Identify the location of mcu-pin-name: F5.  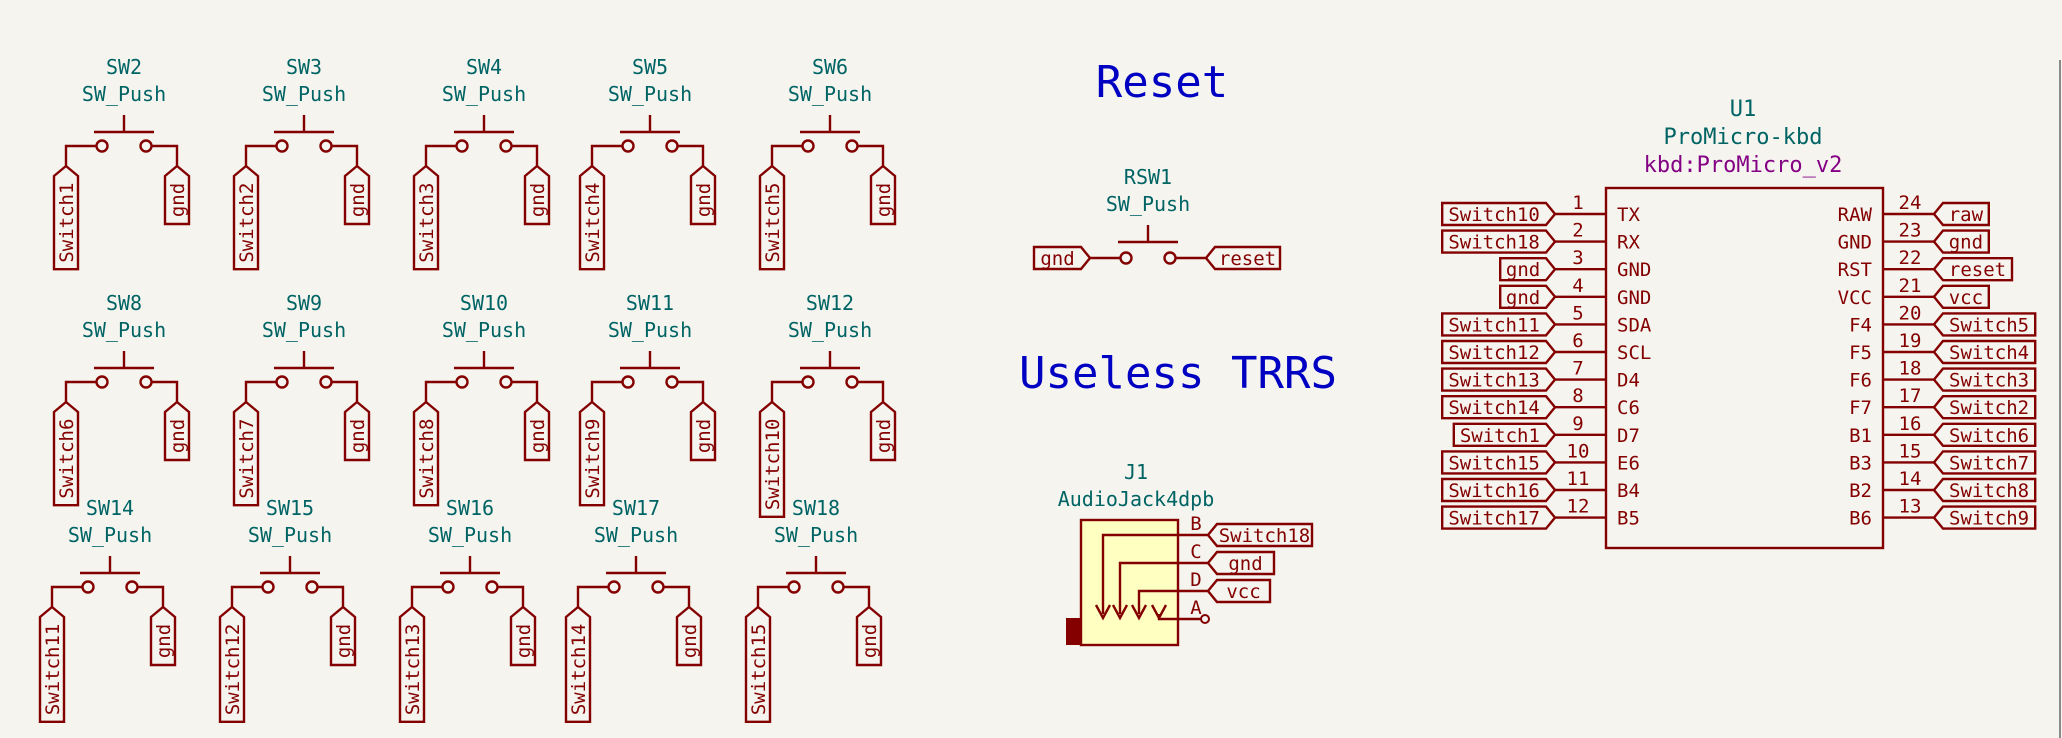
(1860, 353).